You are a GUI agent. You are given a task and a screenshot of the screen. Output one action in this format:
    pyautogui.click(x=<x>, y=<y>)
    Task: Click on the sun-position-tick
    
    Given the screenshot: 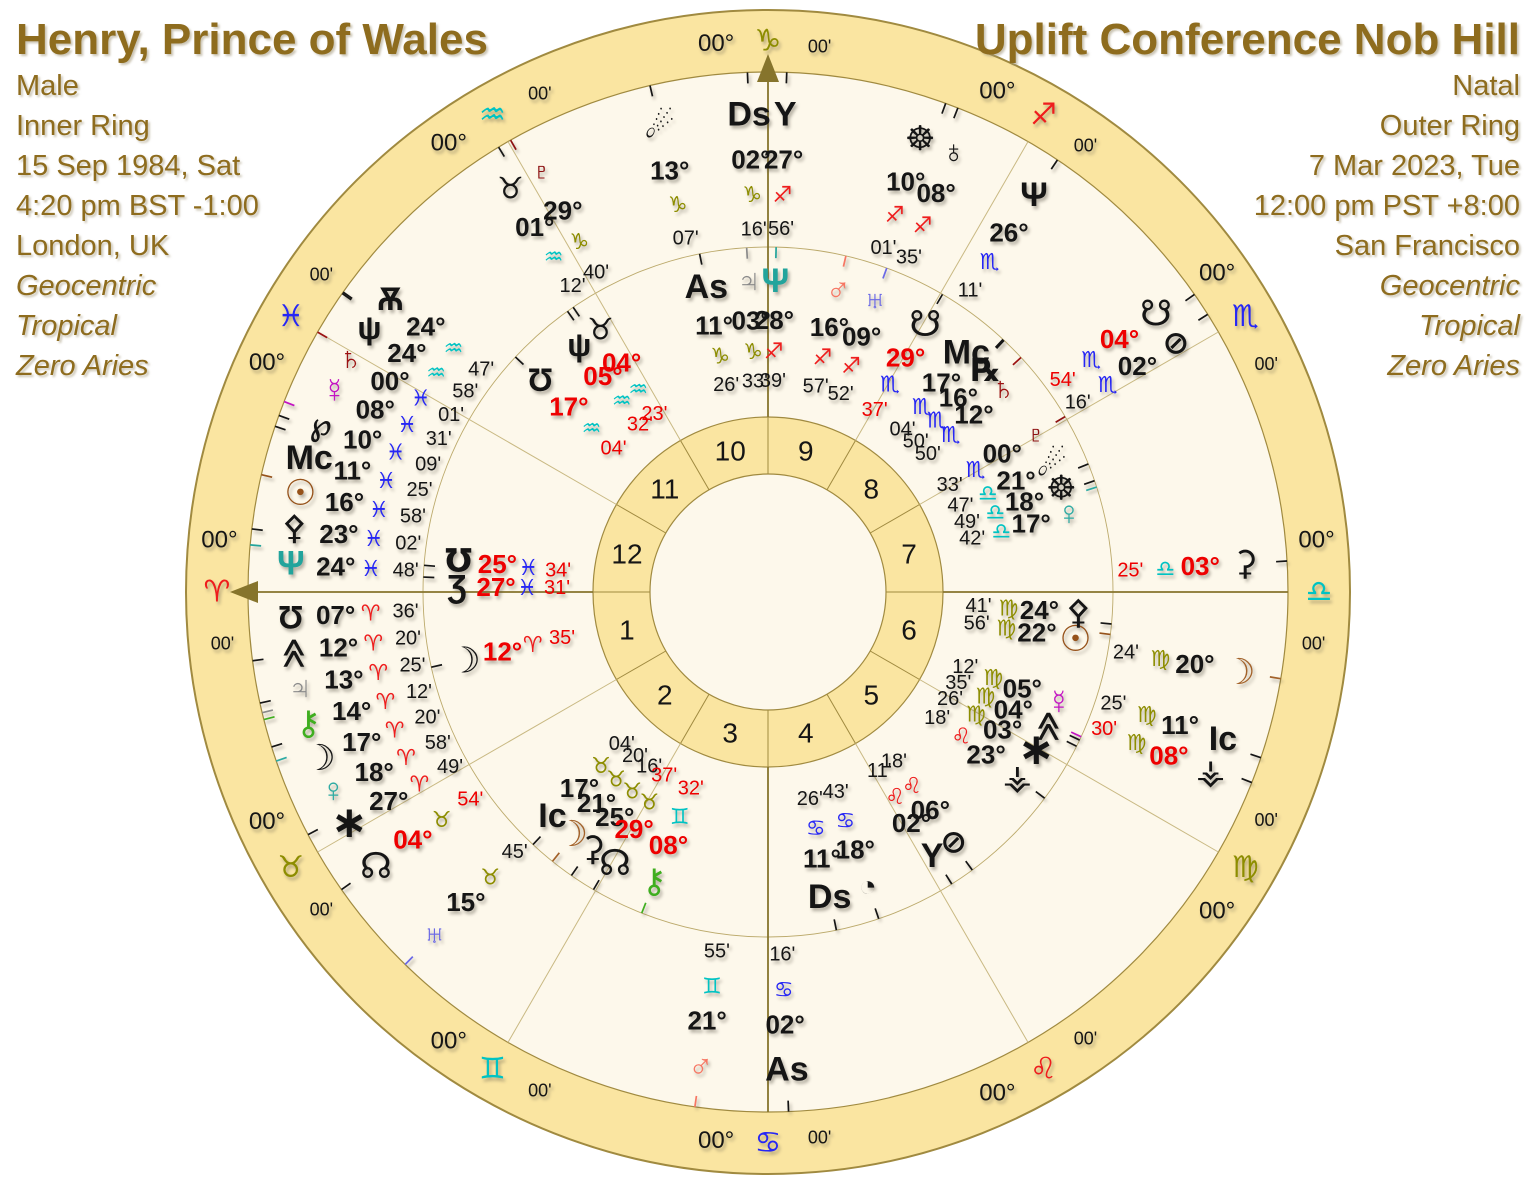 What is the action you would take?
    pyautogui.click(x=1105, y=634)
    